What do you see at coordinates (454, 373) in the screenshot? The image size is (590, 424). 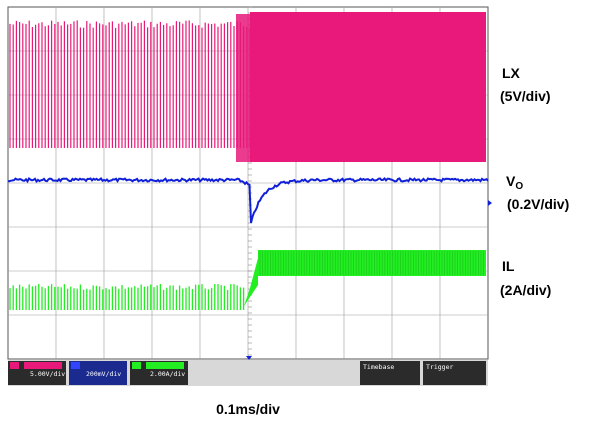 I see `trigger-readout` at bounding box center [454, 373].